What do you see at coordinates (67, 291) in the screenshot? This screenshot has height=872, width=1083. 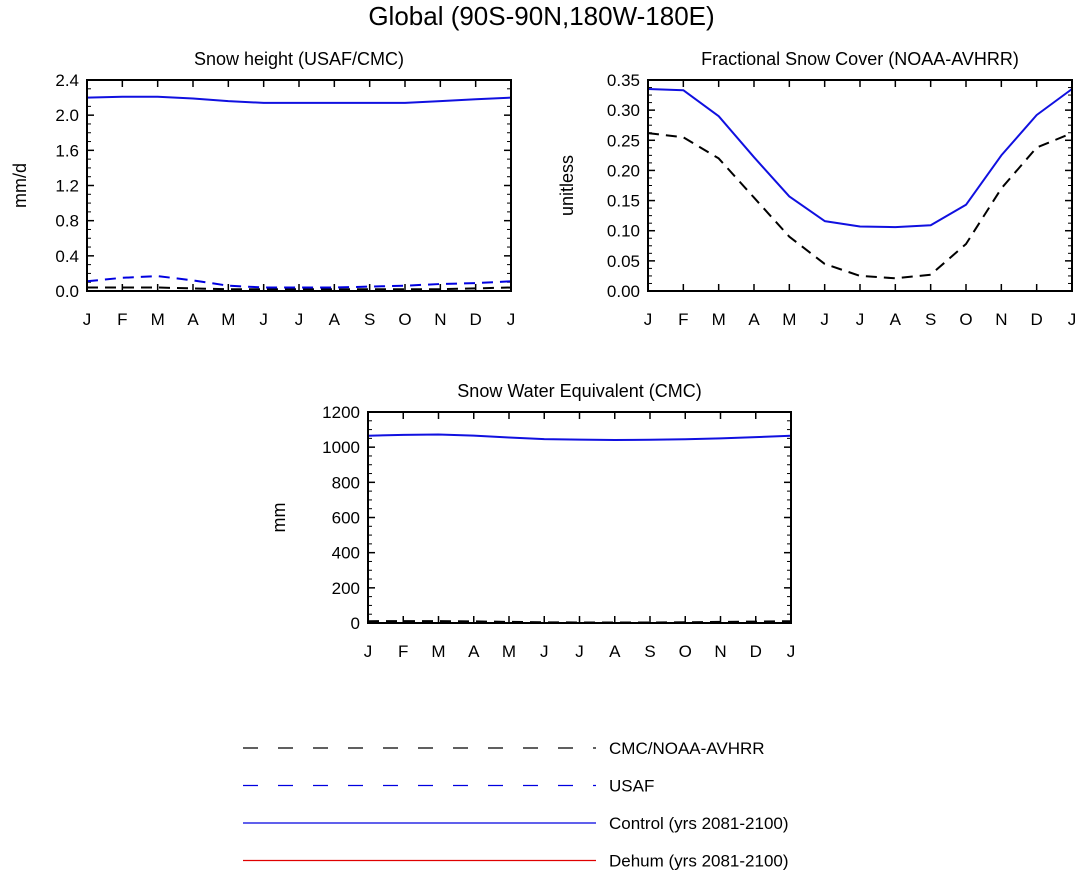 I see `y-tick-label: 0.0` at bounding box center [67, 291].